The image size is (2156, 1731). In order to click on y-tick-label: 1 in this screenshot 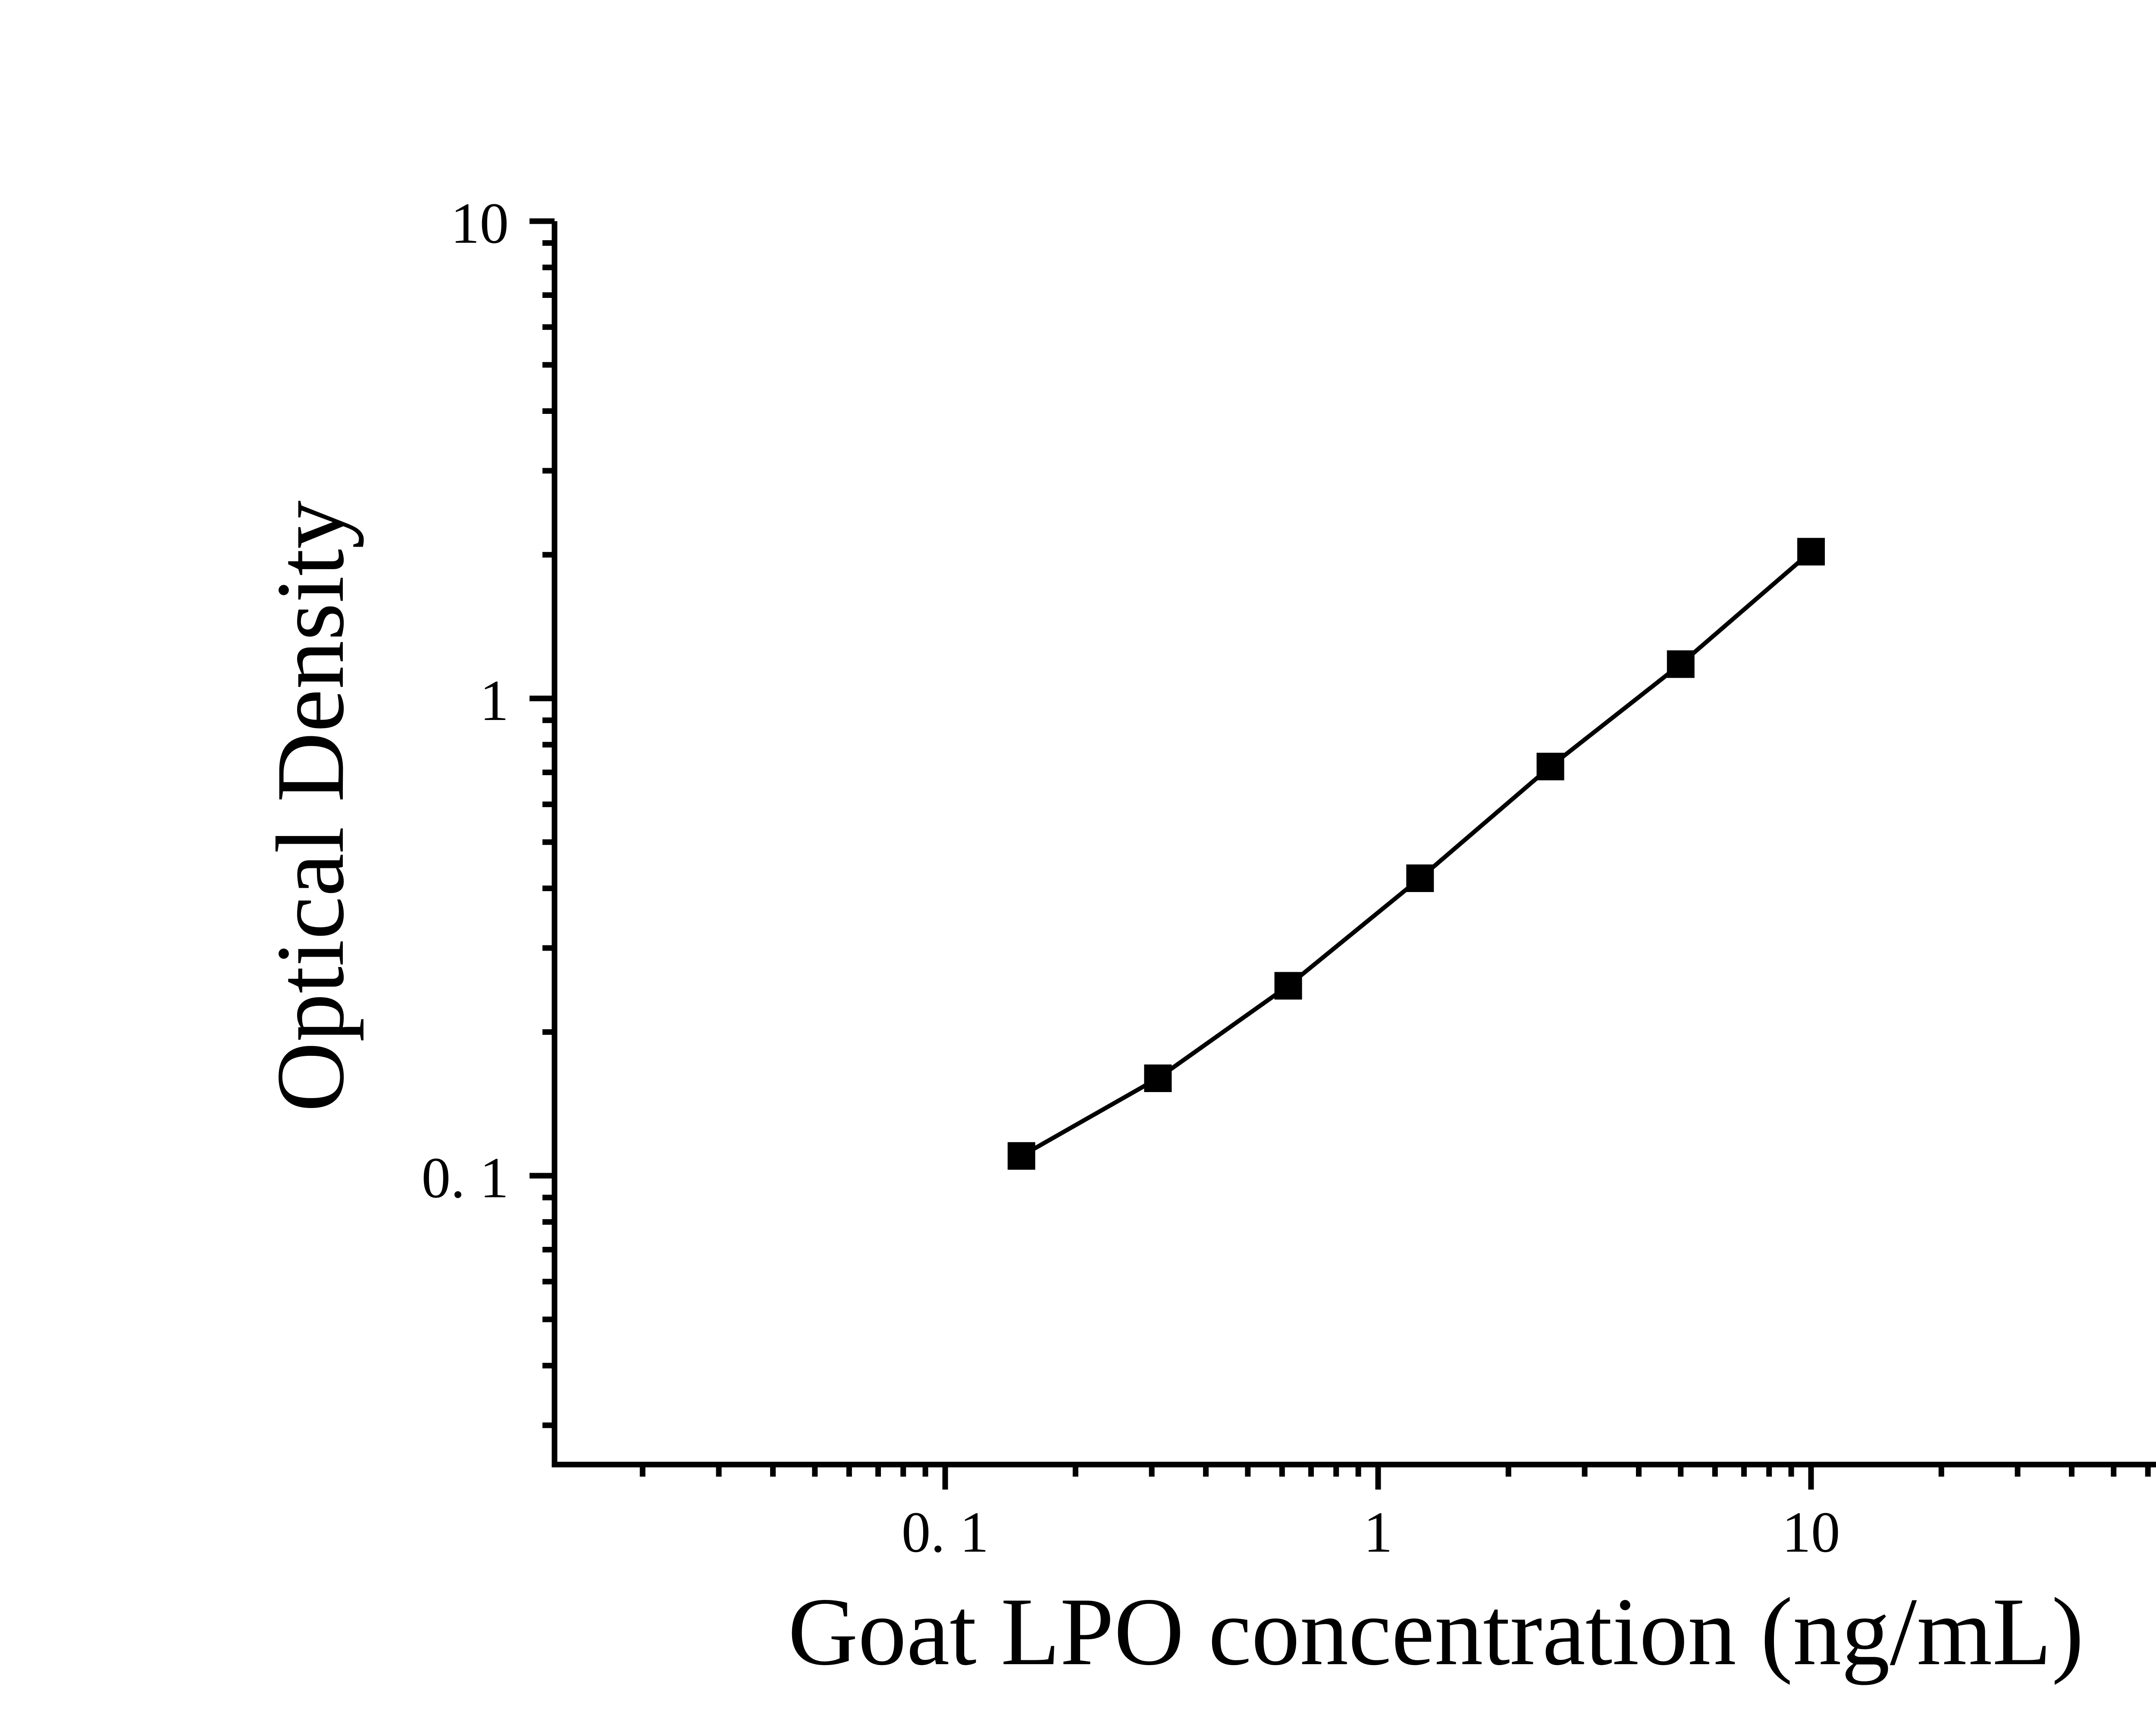, I will do `click(494, 701)`.